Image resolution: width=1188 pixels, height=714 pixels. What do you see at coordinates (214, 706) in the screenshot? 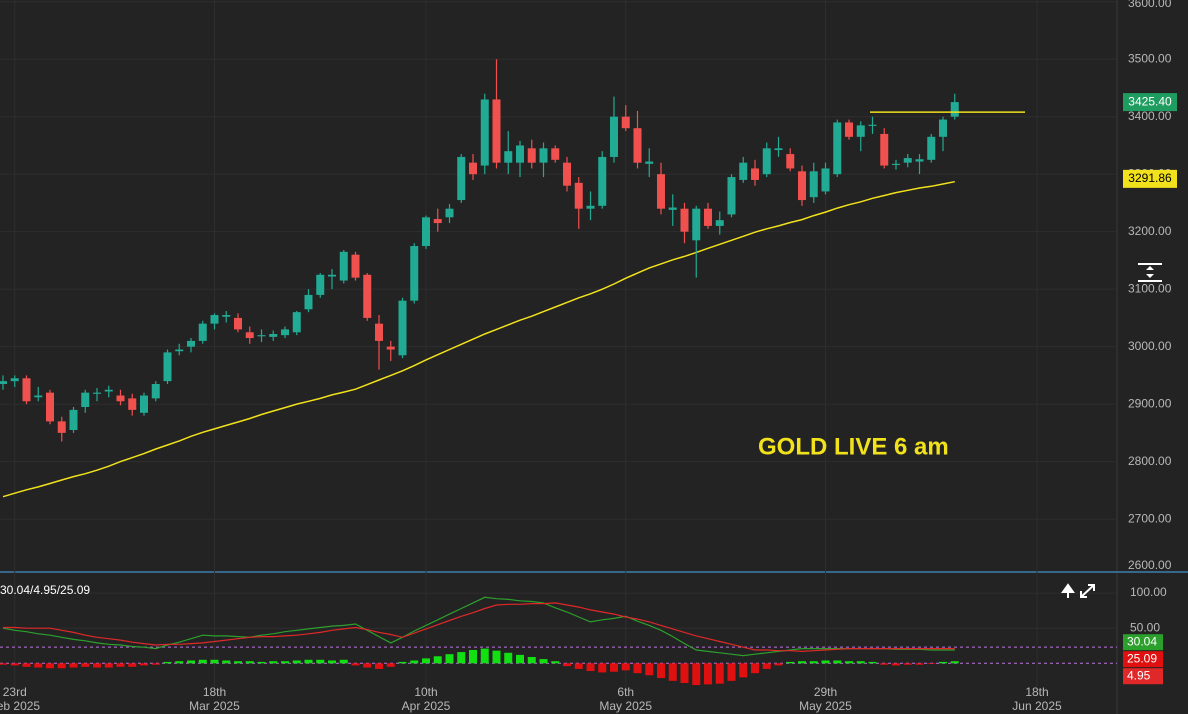
I see `x-tick-label: Mar 2025` at bounding box center [214, 706].